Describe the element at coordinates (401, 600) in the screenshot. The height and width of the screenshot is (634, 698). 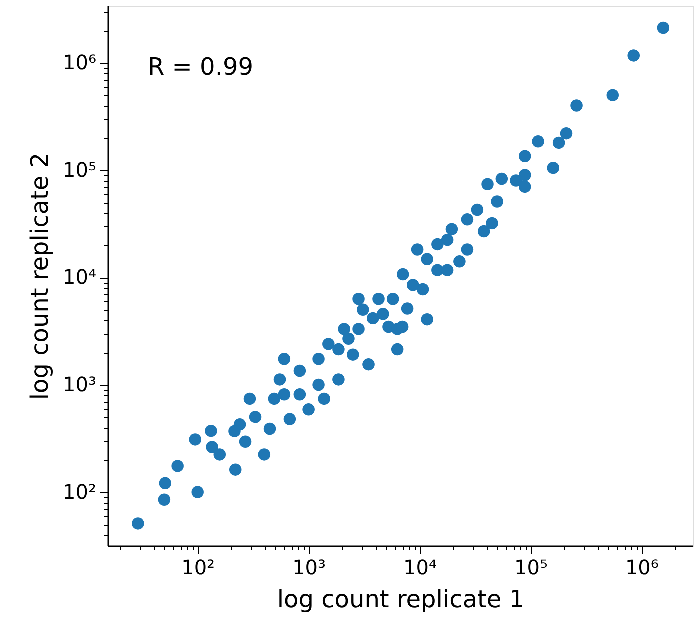
I see `x-axis-title: log count replicate 1` at that location.